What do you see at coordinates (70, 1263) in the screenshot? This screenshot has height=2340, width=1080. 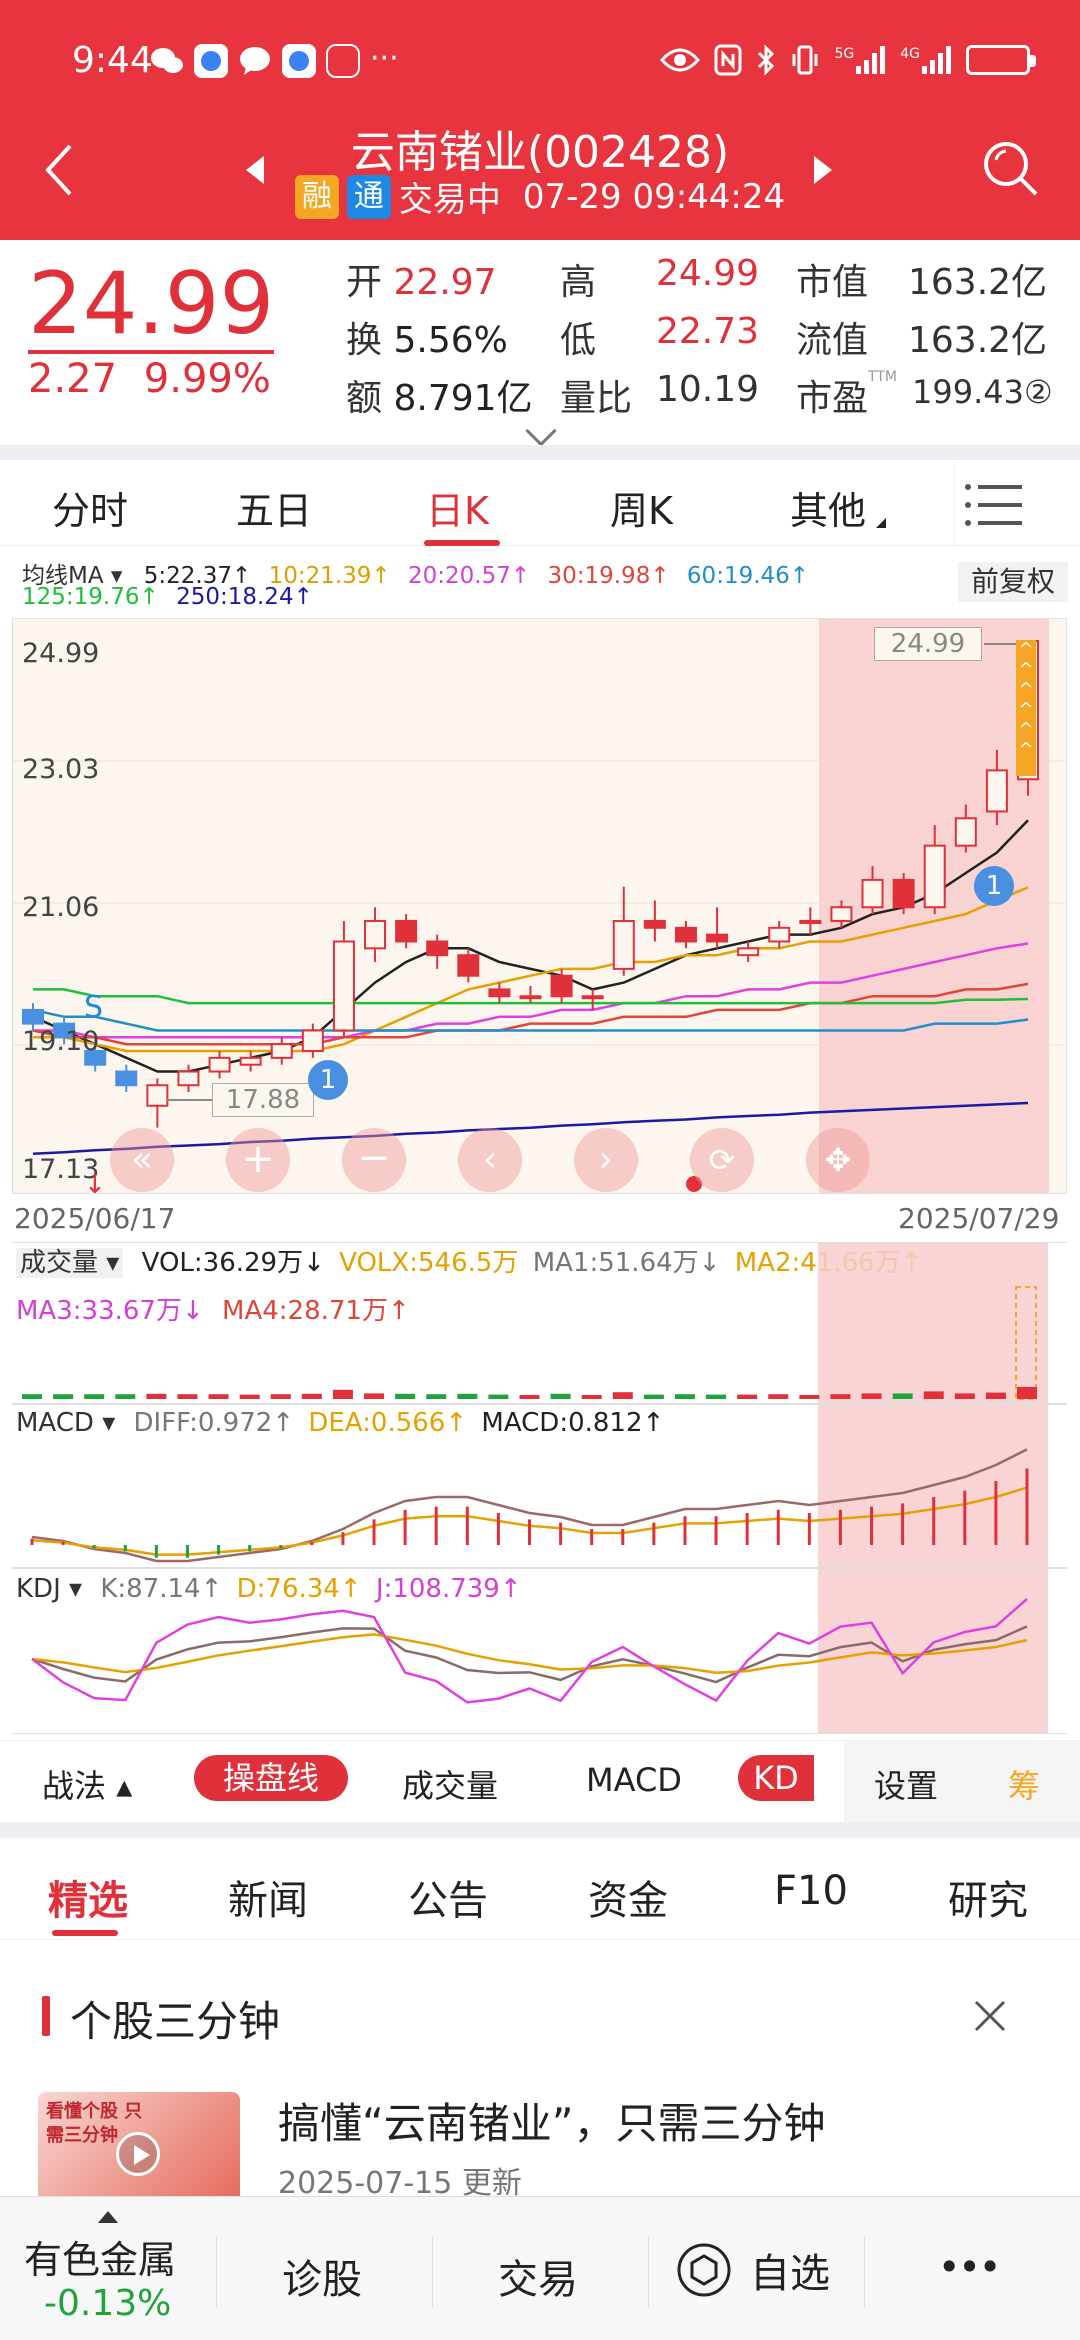 I see `volume-selector: 成交量 ▾` at bounding box center [70, 1263].